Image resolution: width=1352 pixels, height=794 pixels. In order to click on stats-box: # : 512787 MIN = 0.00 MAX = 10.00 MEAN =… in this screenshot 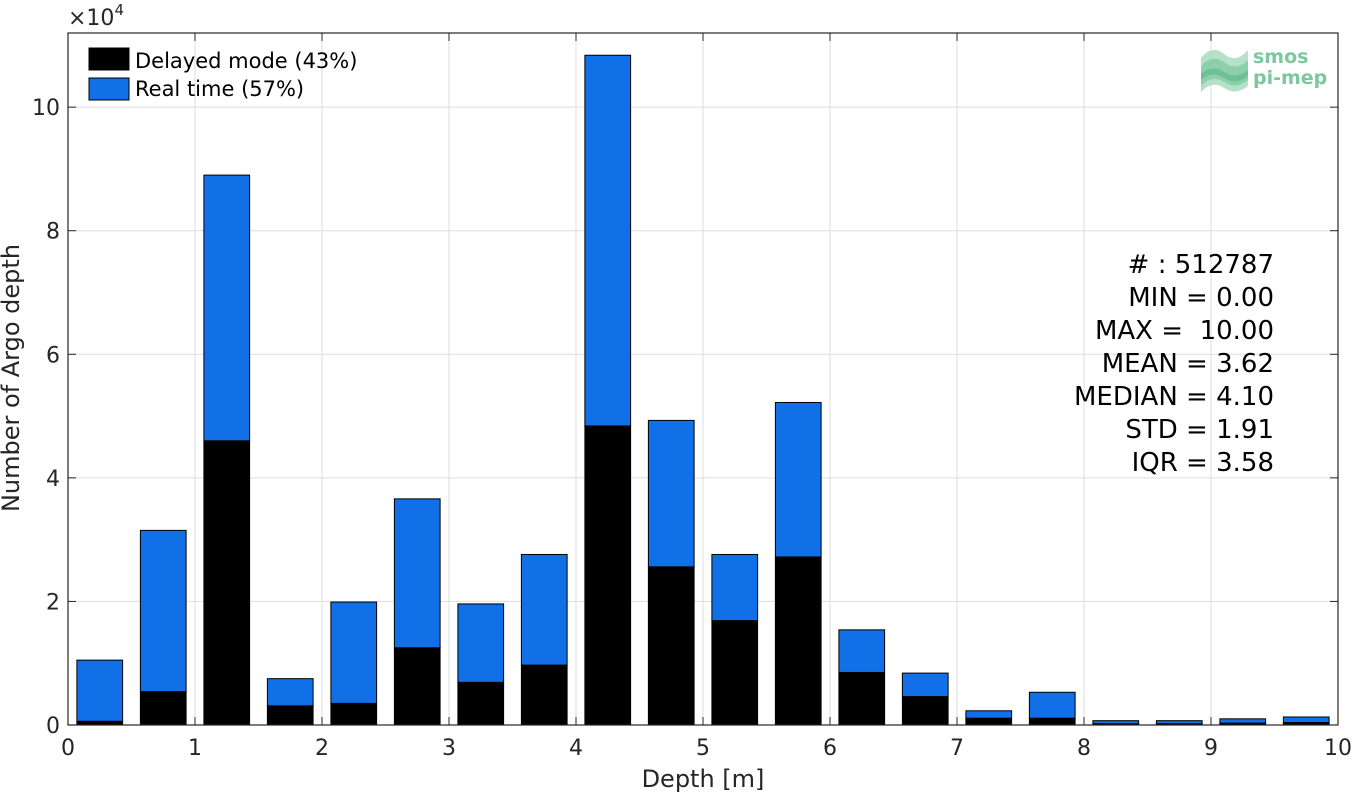, I will do `click(1174, 364)`.